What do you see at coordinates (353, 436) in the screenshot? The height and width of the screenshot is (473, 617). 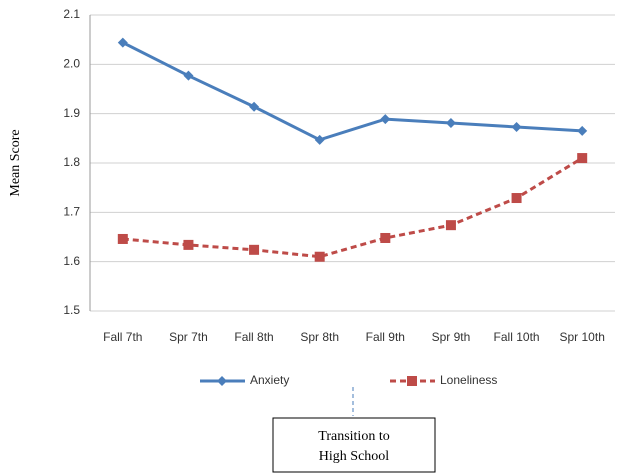 I see `annotation-text: Transition to` at bounding box center [353, 436].